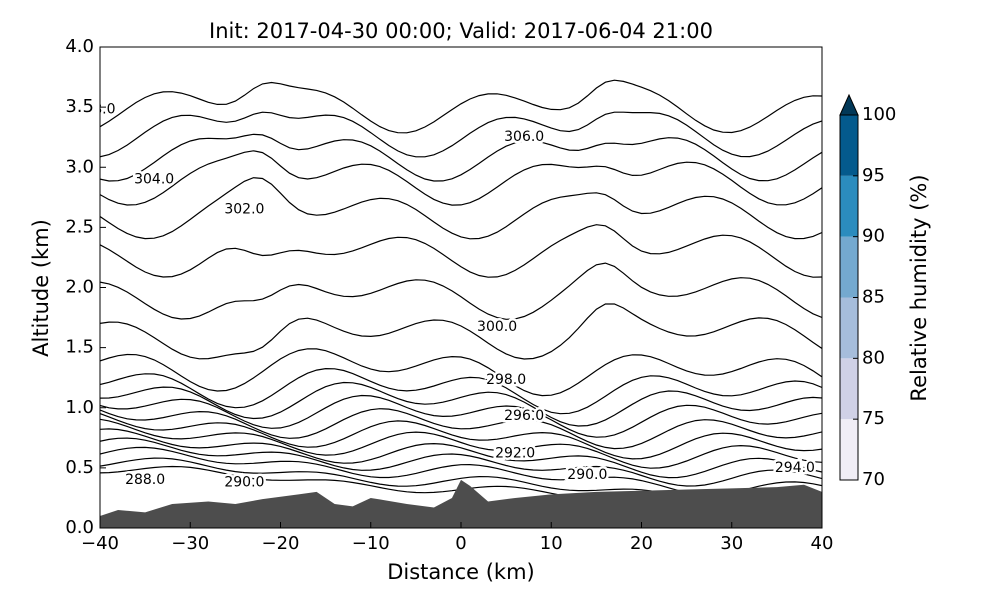 This screenshot has width=1000, height=604. I want to click on colorbar-tick-label: 100, so click(879, 114).